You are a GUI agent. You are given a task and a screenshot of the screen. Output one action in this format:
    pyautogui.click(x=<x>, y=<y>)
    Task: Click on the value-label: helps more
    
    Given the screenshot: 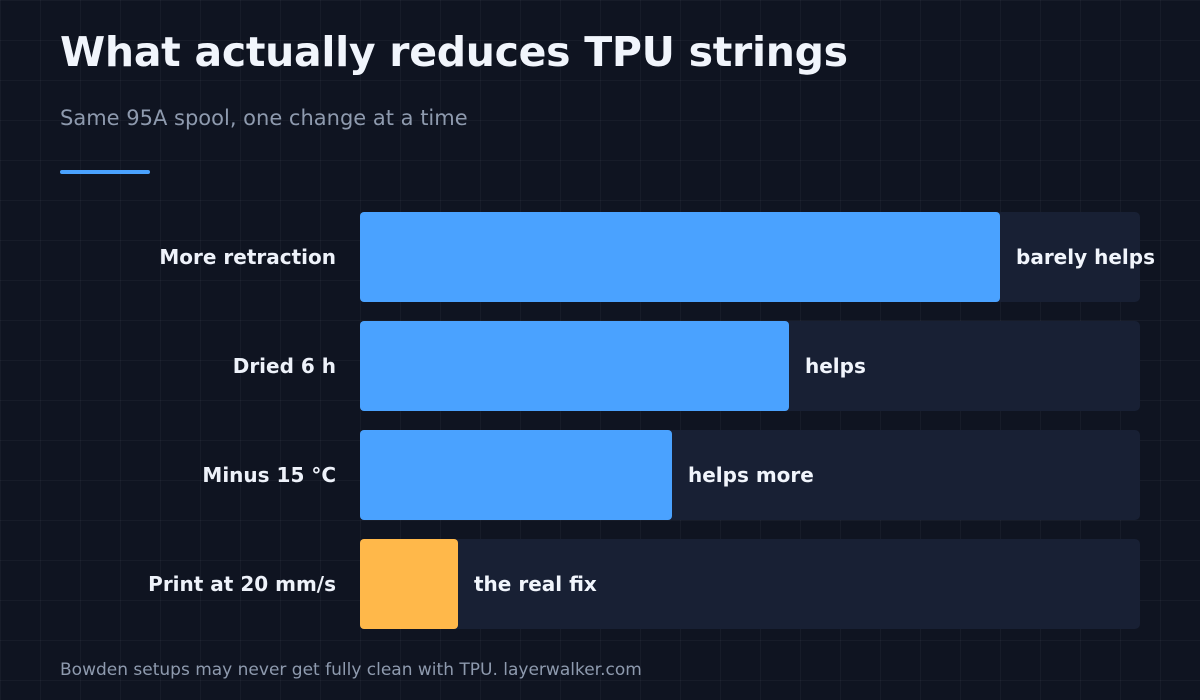 What is the action you would take?
    pyautogui.click(x=751, y=475)
    